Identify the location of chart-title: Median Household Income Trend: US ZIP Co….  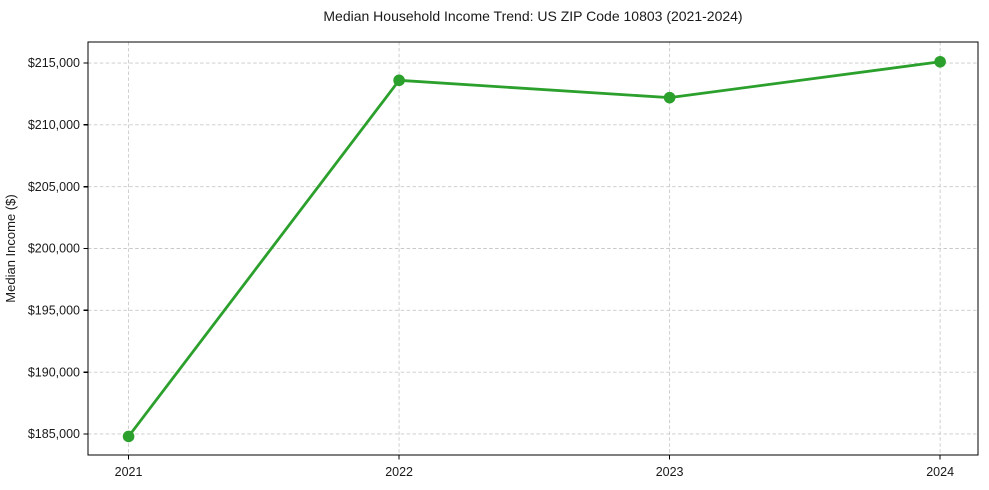
(532, 16).